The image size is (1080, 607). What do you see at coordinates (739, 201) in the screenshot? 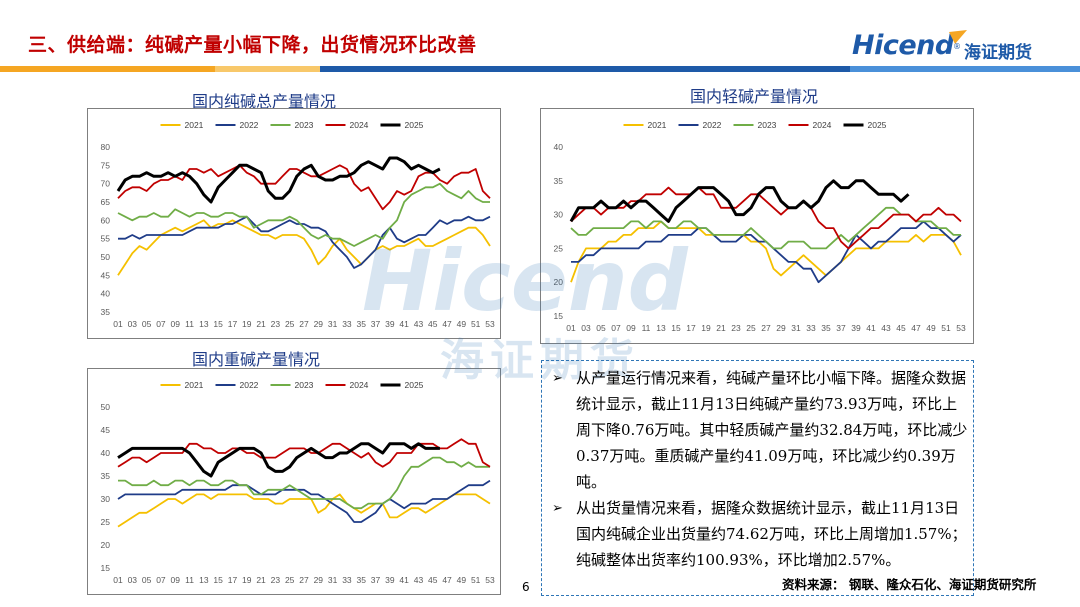
I see `series-line-2025` at bounding box center [739, 201].